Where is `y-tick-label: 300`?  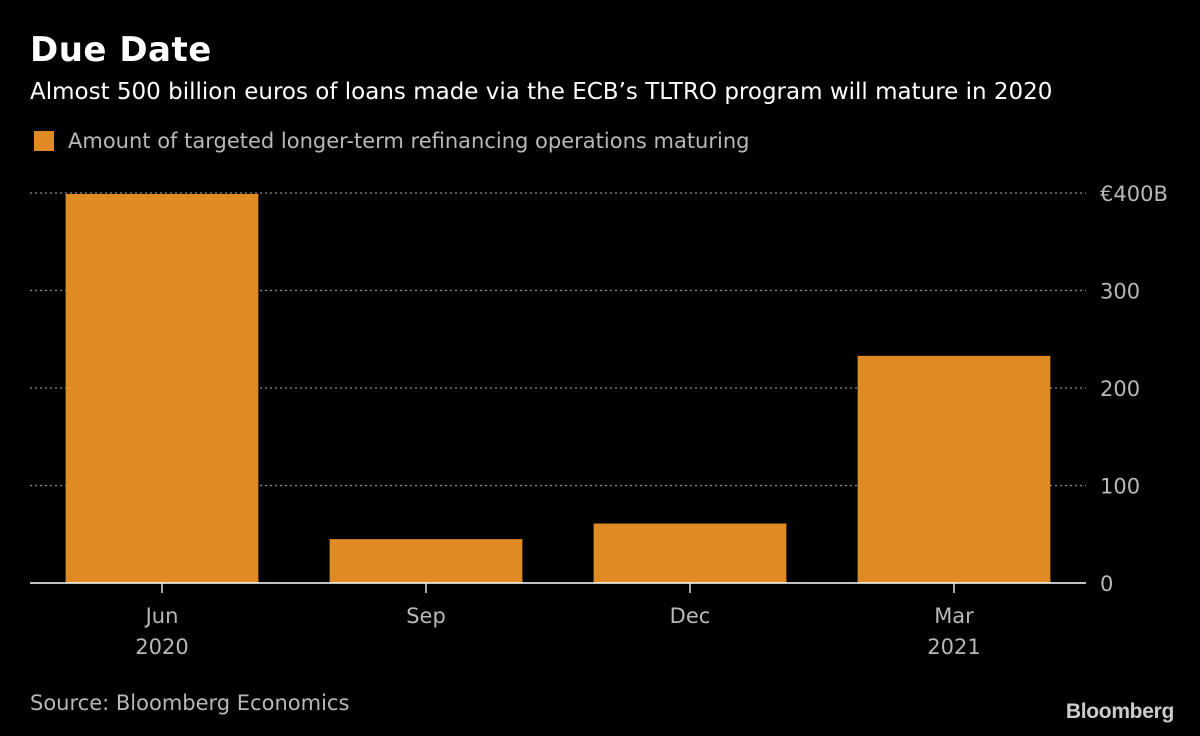 y-tick-label: 300 is located at coordinates (1120, 292).